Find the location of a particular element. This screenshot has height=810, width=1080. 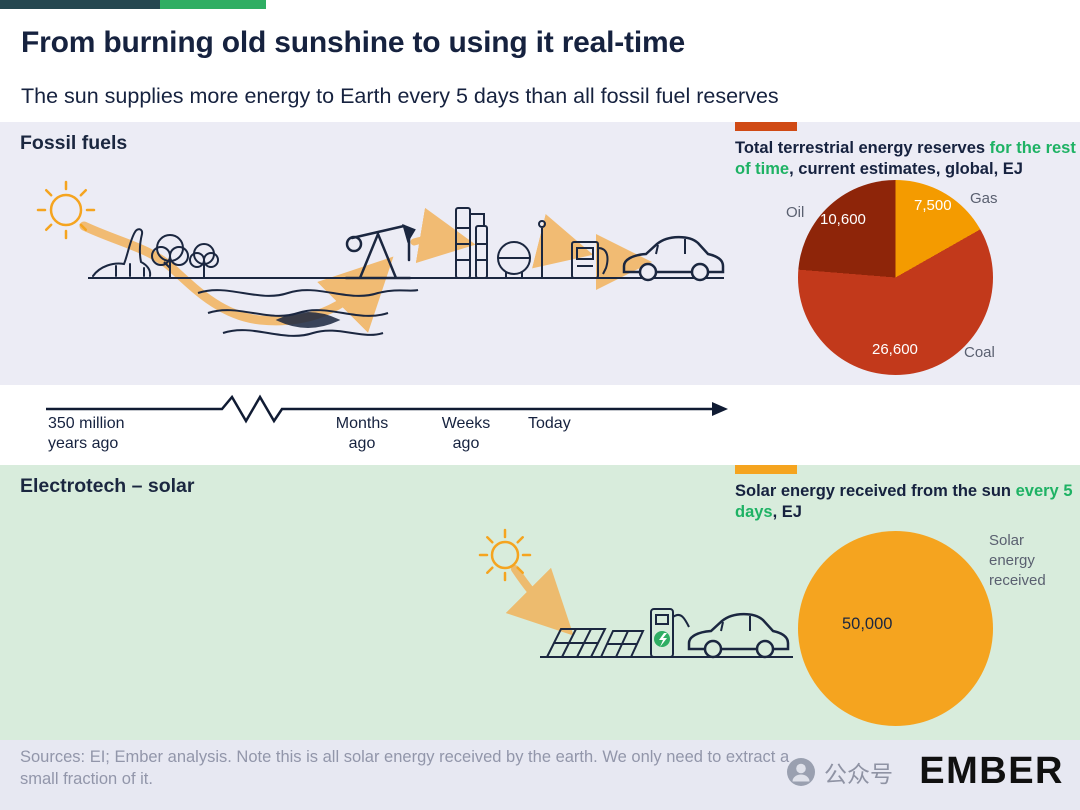

solar-chart-title-highlight: every 5 days is located at coordinates (904, 501).